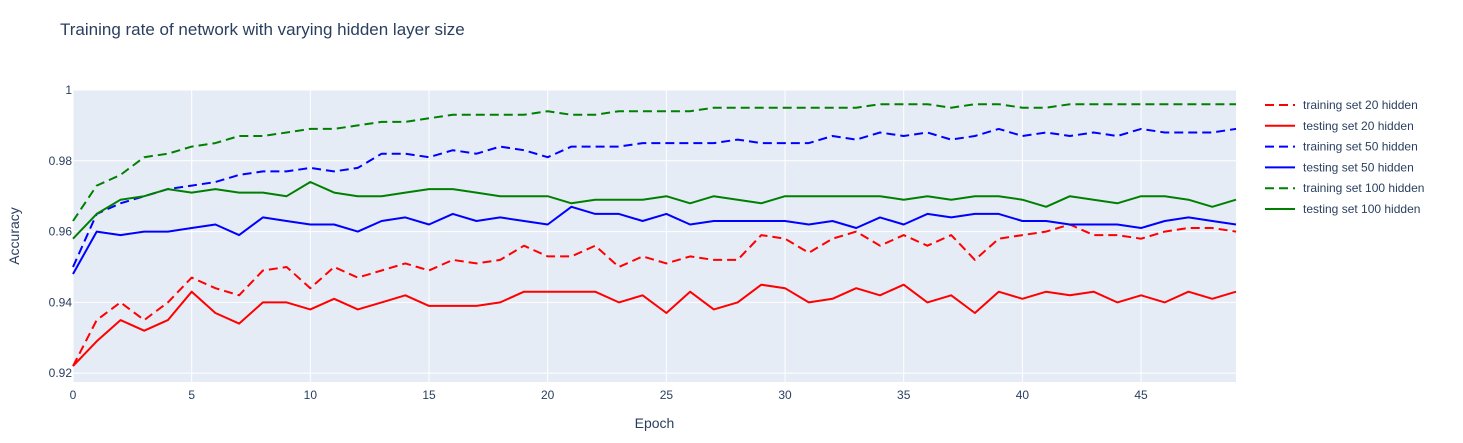  I want to click on x-tick-label: 35, so click(904, 395).